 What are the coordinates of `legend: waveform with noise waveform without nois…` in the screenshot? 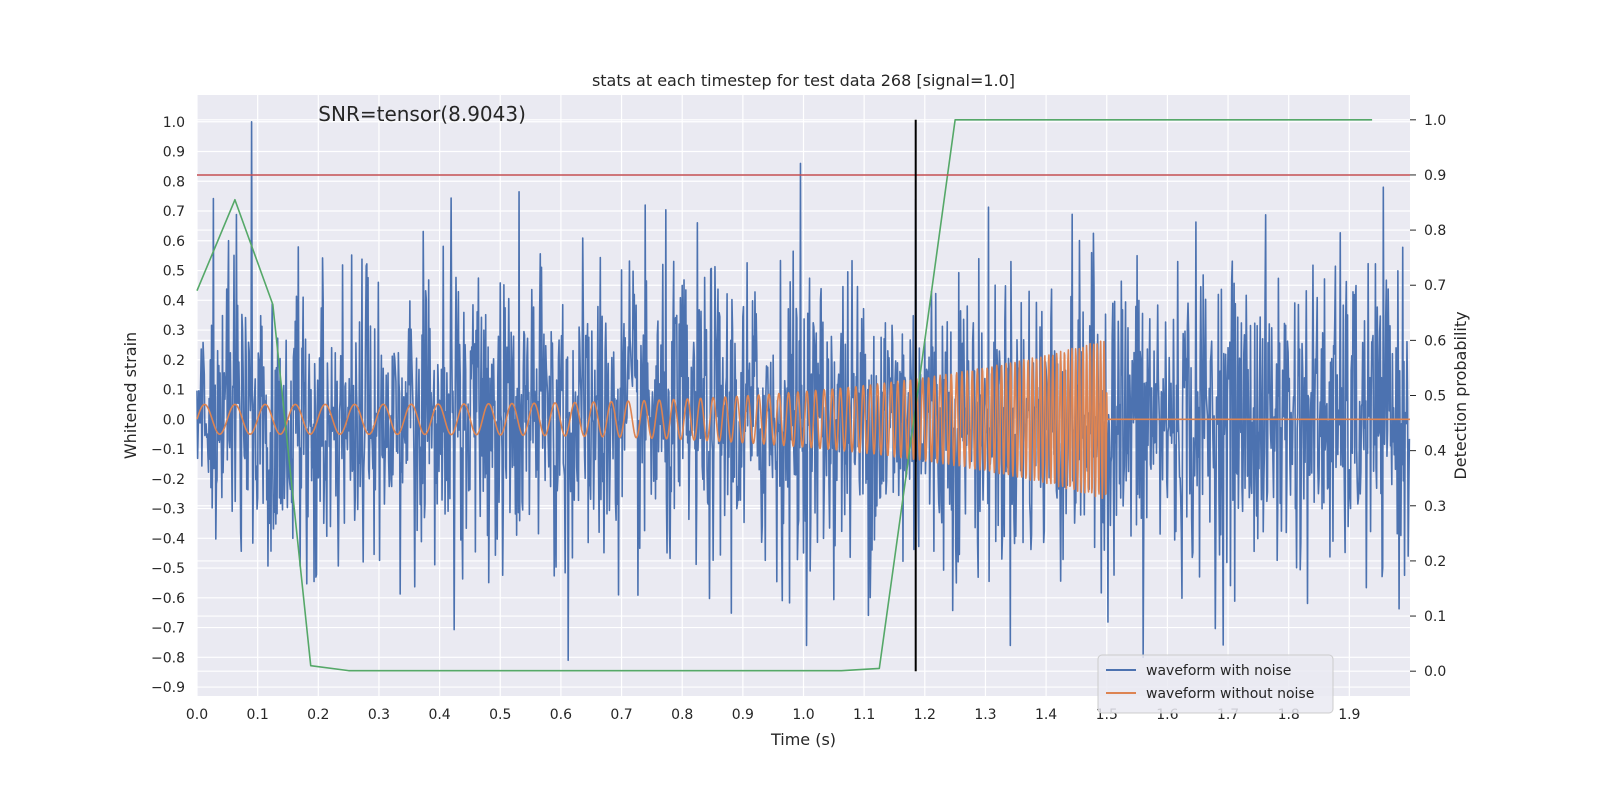 It's located at (1215, 684).